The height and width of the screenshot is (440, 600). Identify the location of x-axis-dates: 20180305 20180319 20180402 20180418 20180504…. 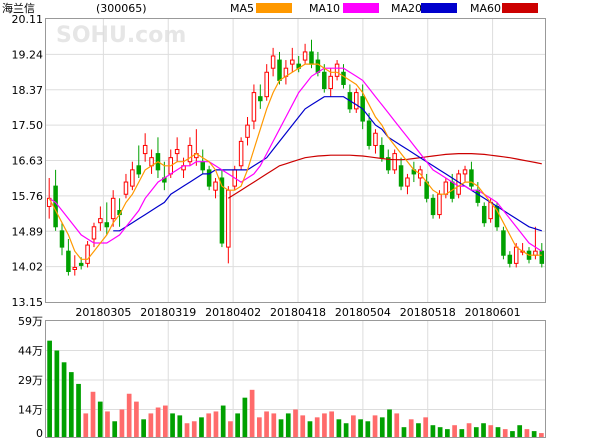
(297, 312).